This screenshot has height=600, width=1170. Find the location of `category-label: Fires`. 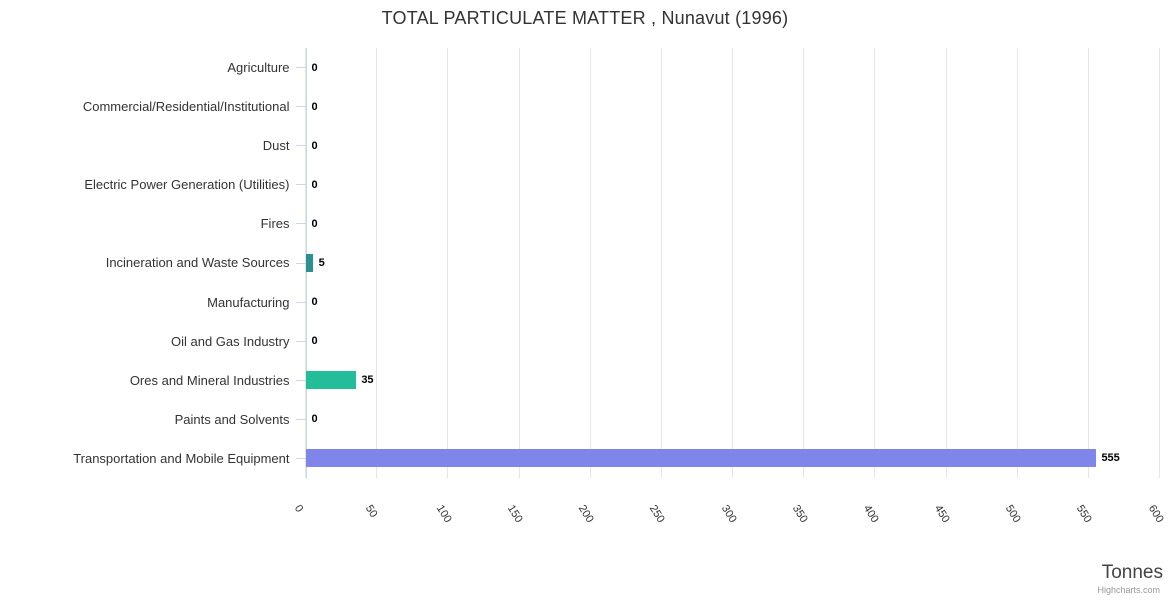

category-label: Fires is located at coordinates (275, 224).